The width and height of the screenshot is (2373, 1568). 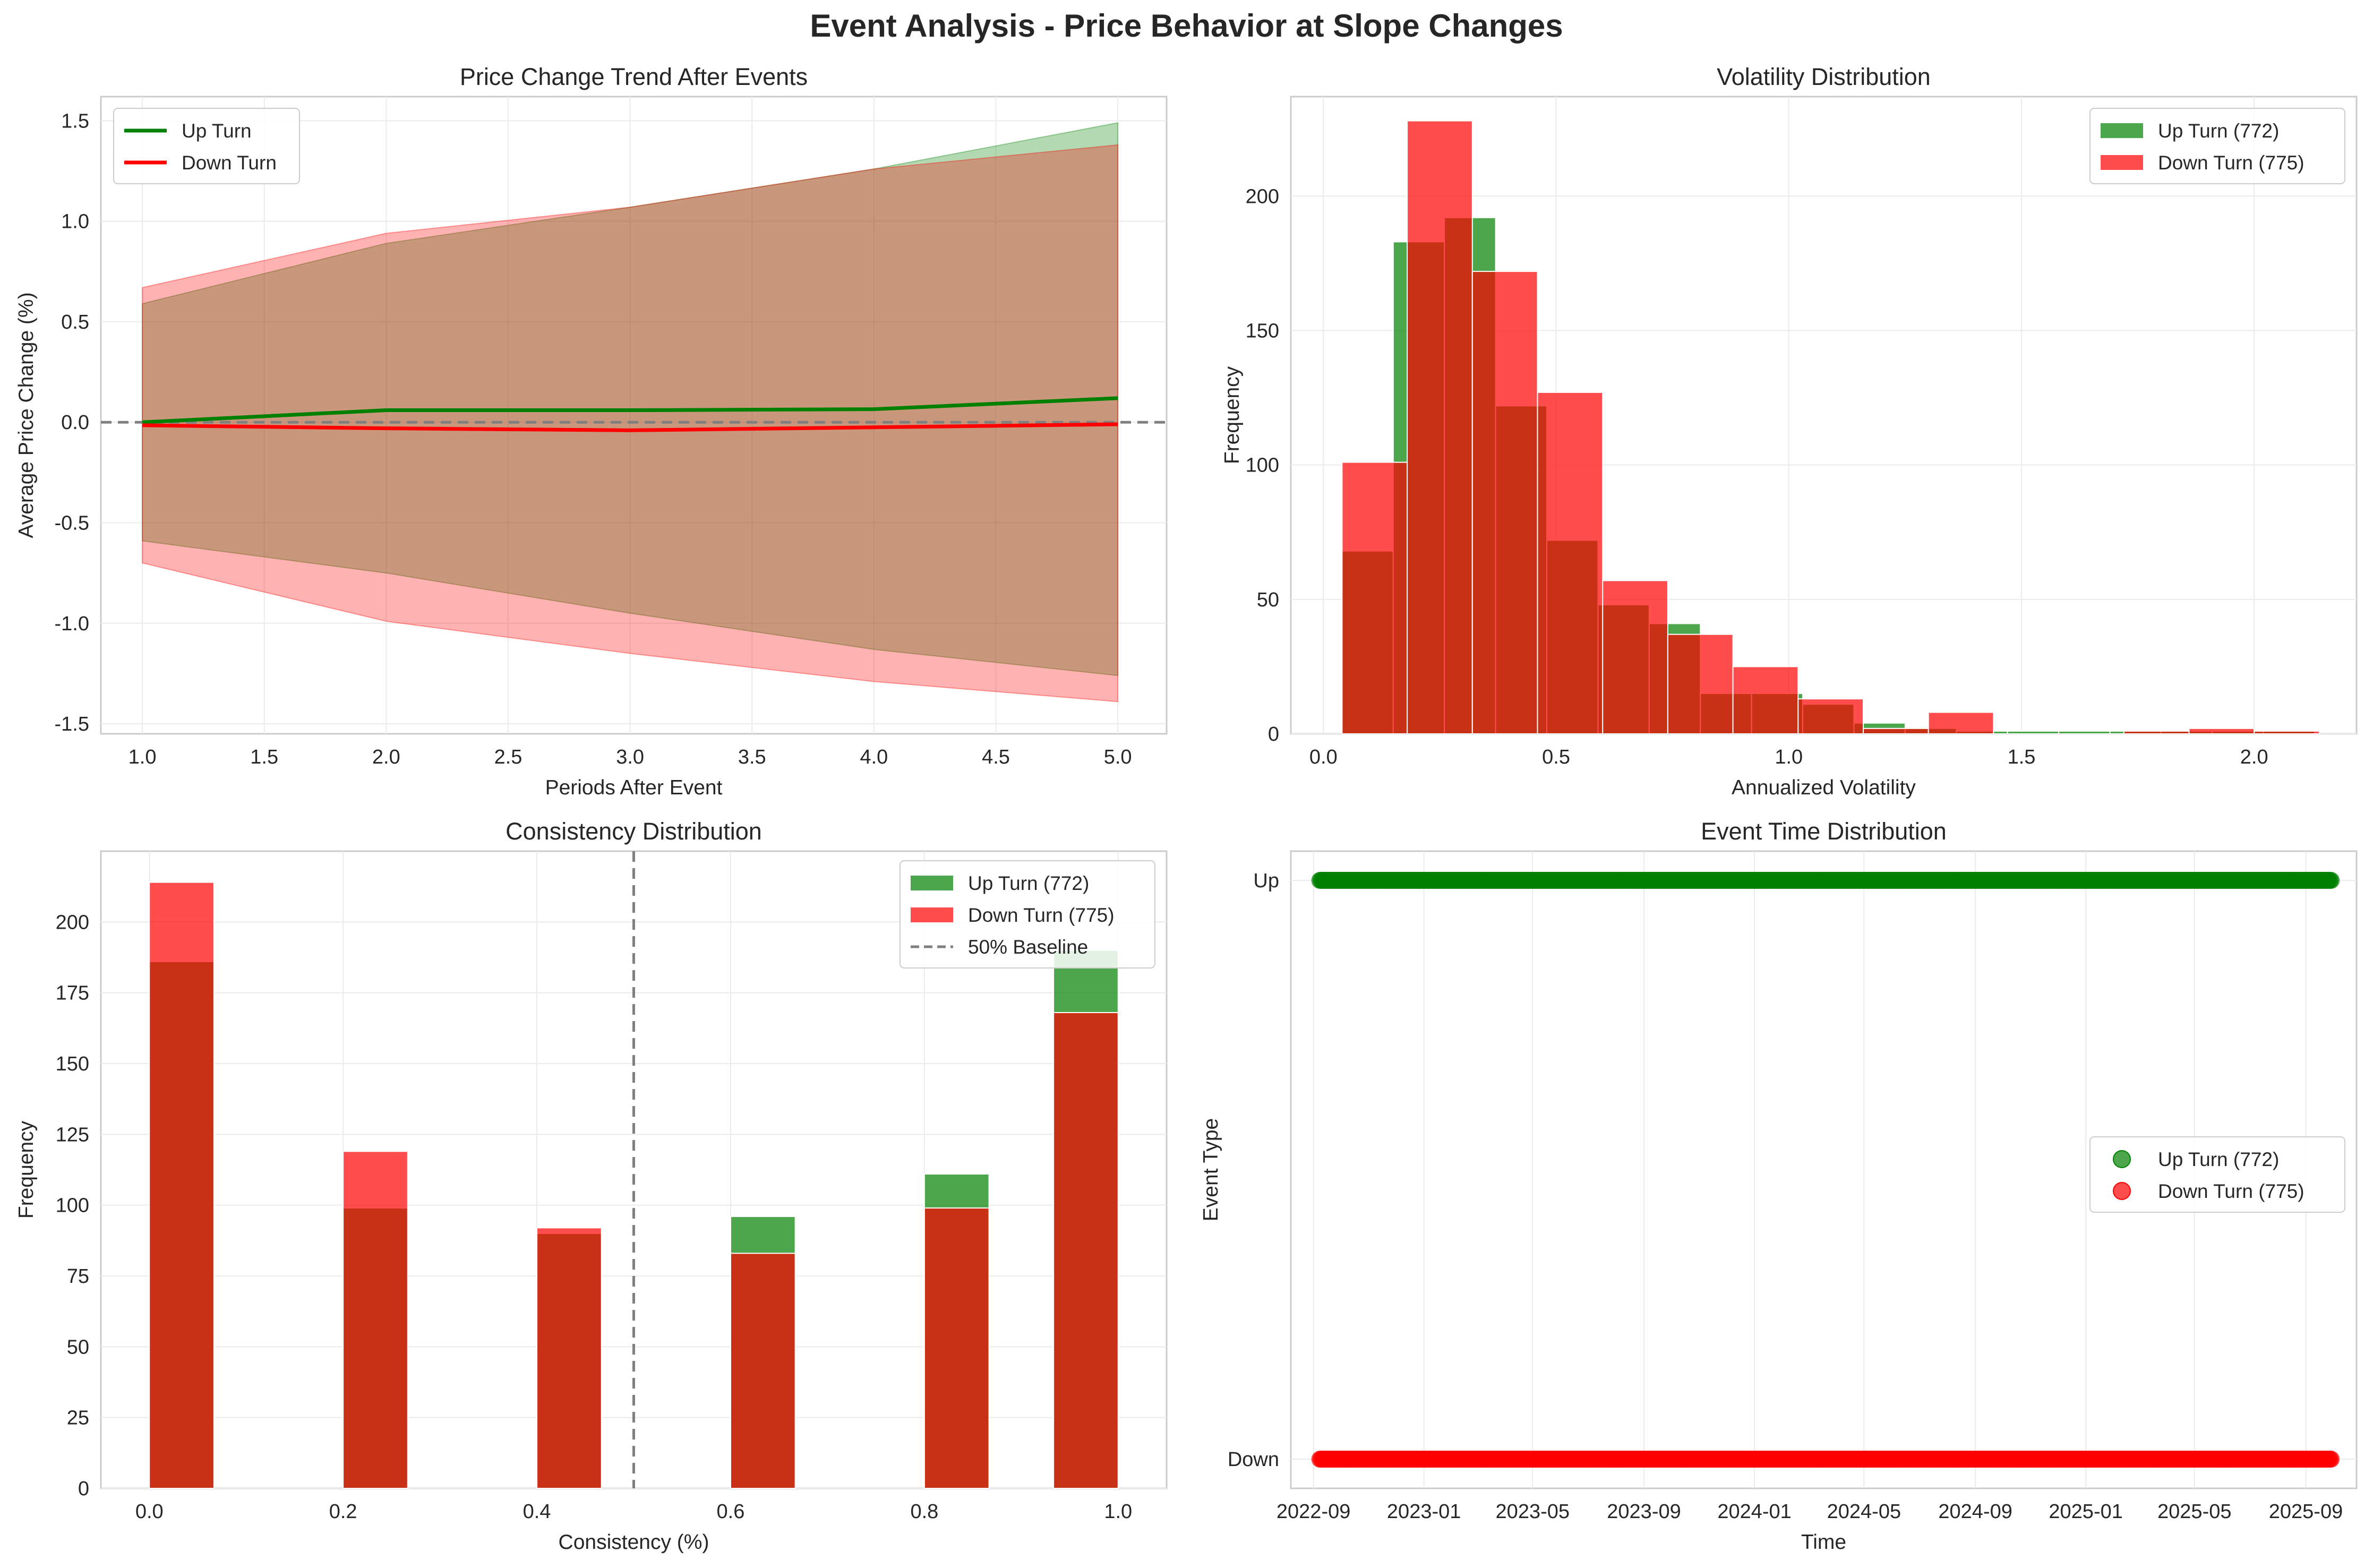 I want to click on confidence-band, so click(x=630, y=399).